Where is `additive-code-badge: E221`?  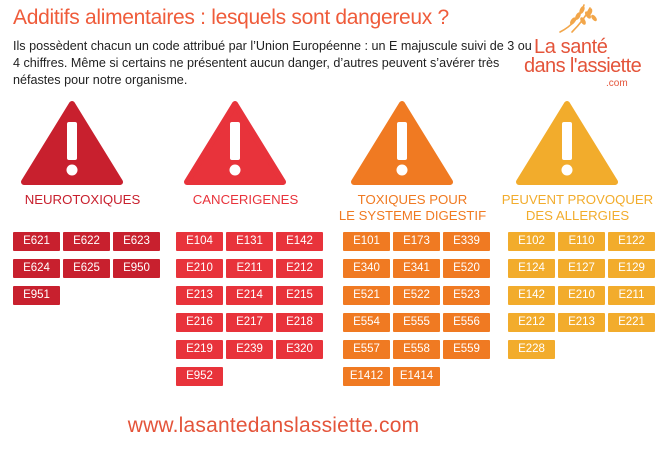
additive-code-badge: E221 is located at coordinates (631, 322).